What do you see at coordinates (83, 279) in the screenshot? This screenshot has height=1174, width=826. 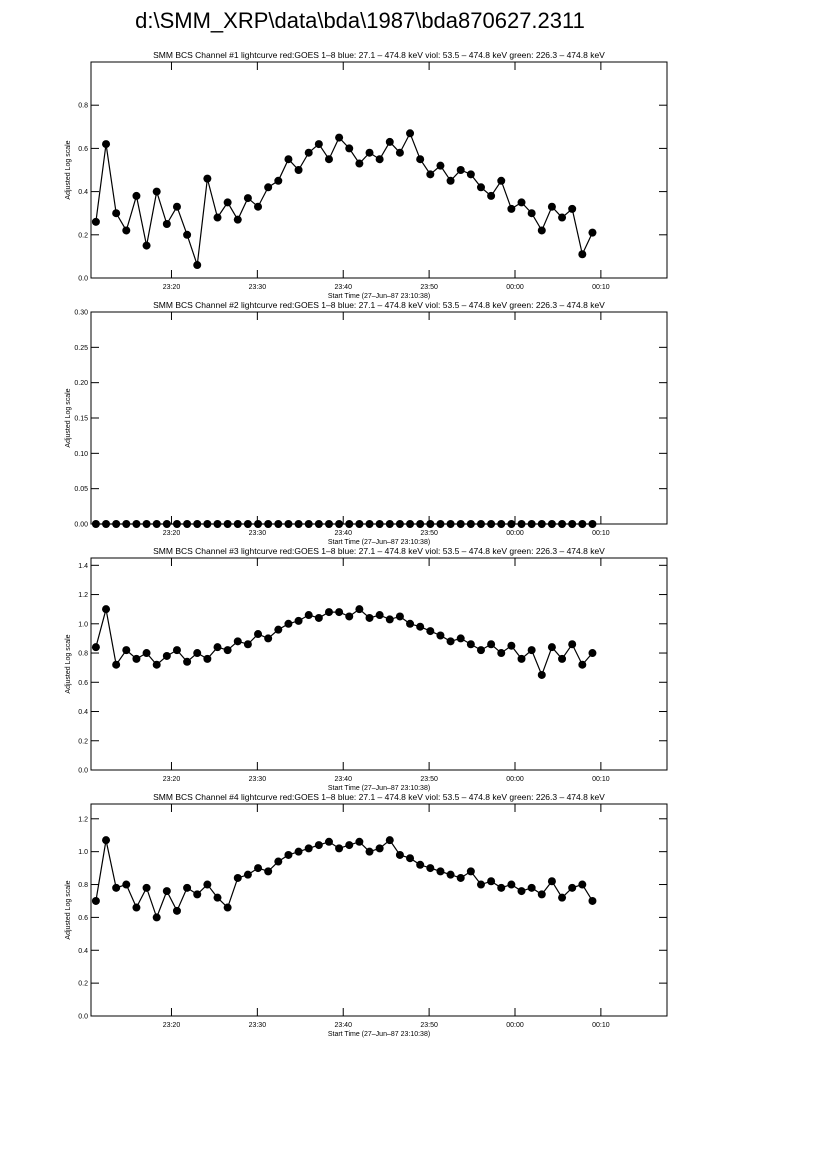 I see `y-tick-label: 0.0` at bounding box center [83, 279].